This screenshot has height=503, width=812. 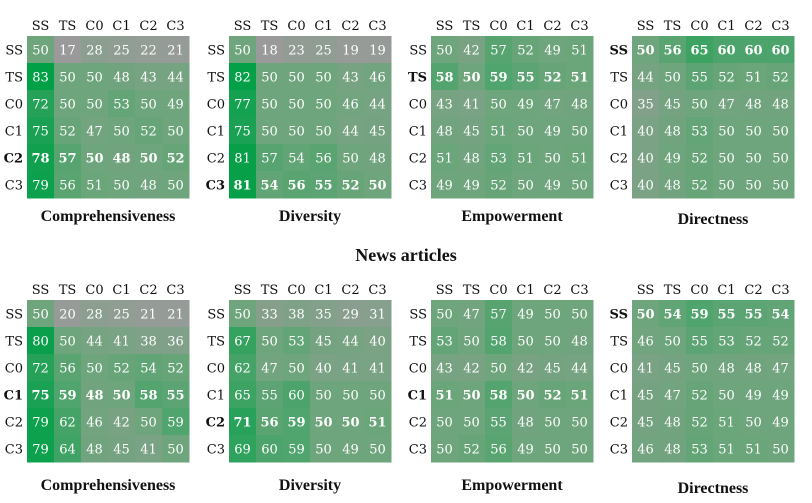 I want to click on cell-value-label: 53, so click(x=498, y=159).